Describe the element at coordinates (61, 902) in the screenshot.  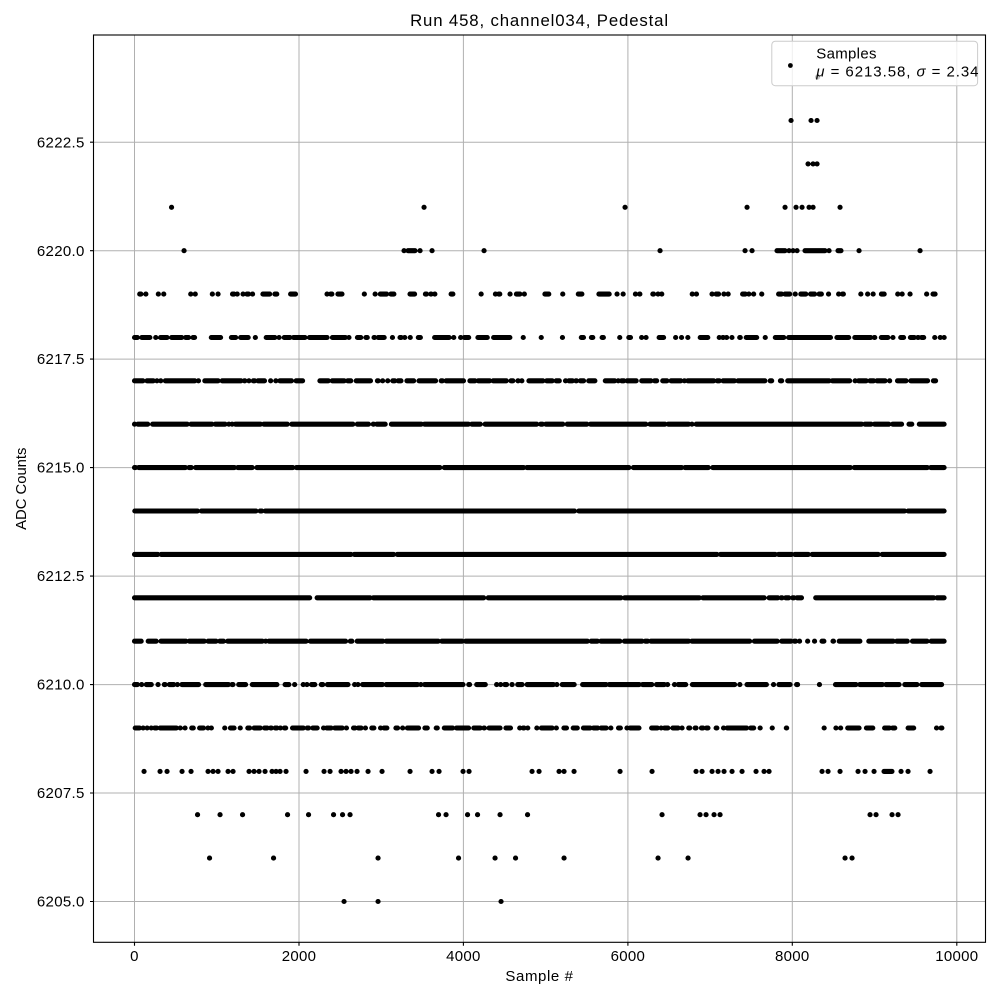
I see `svg-text: 6205.0` at that location.